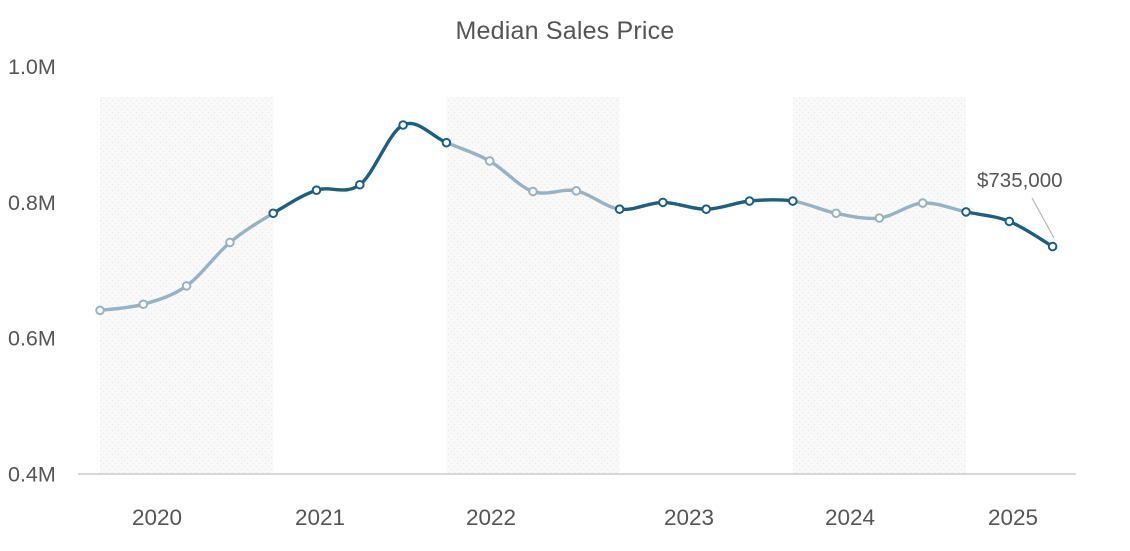 The image size is (1130, 551). Describe the element at coordinates (1013, 517) in the screenshot. I see `x-axis-label: 2025` at that location.